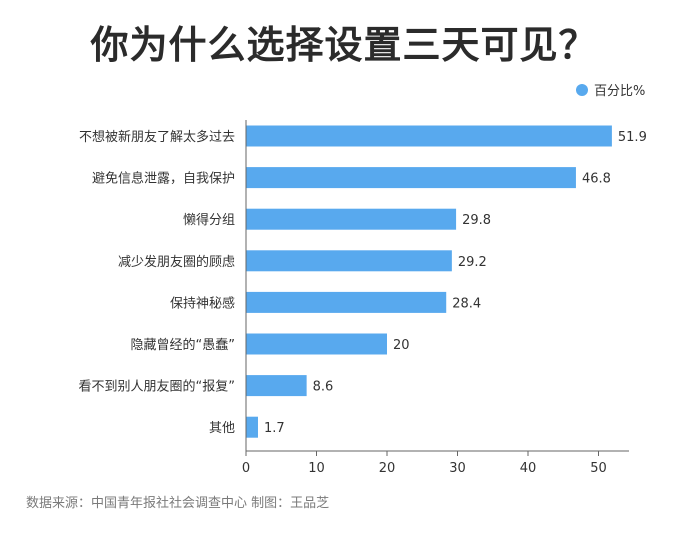 The width and height of the screenshot is (688, 539). I want to click on category-label: 避免信息泄露，自我保护, so click(163, 179).